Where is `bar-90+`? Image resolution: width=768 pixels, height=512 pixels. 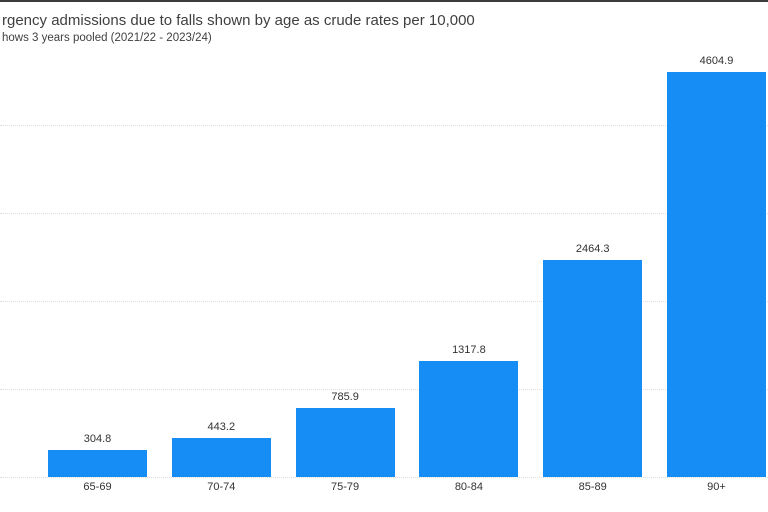 bar-90+ is located at coordinates (716, 274).